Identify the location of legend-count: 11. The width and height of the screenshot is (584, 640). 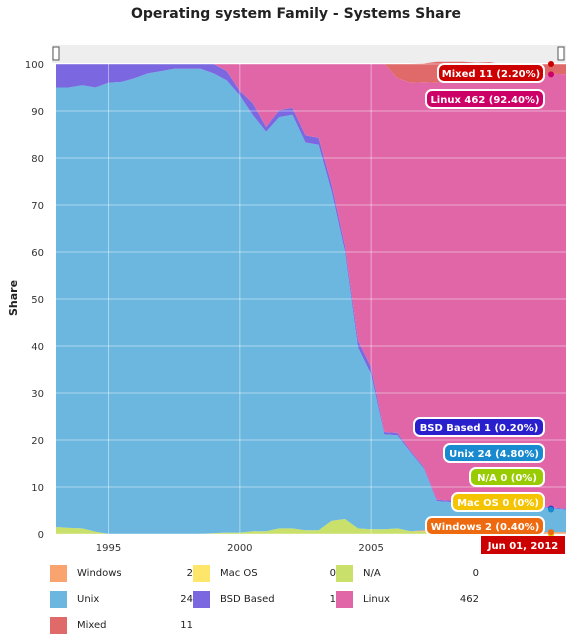
(186, 625).